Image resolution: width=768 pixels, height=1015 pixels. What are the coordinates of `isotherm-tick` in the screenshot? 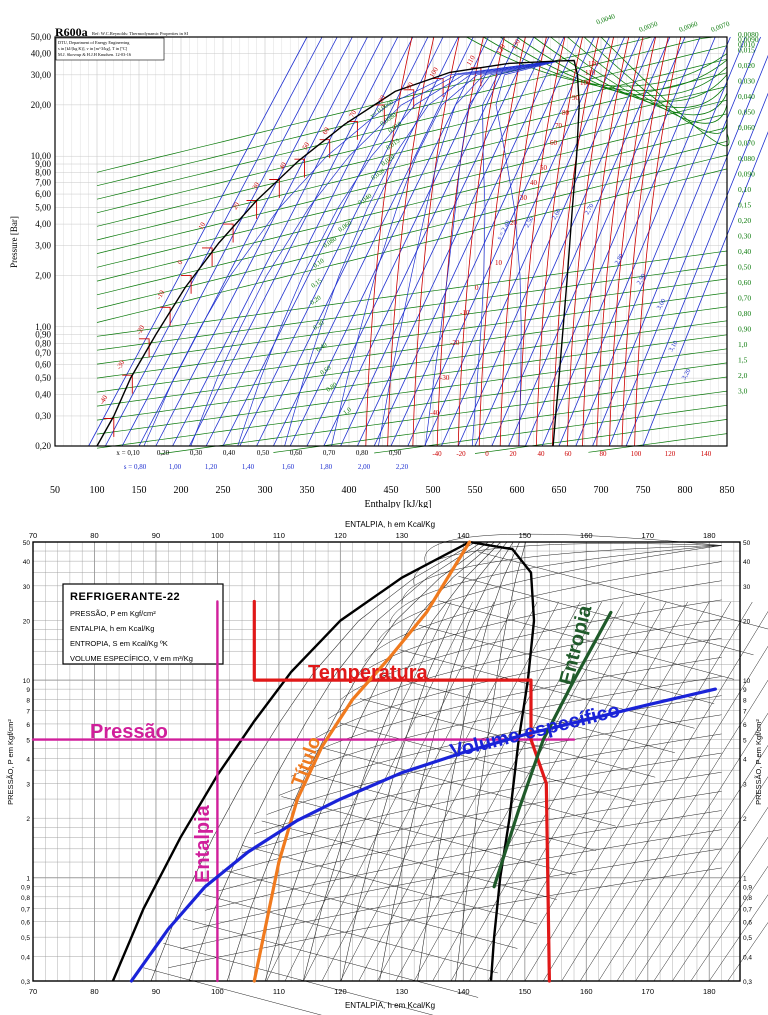 It's located at (228, 233).